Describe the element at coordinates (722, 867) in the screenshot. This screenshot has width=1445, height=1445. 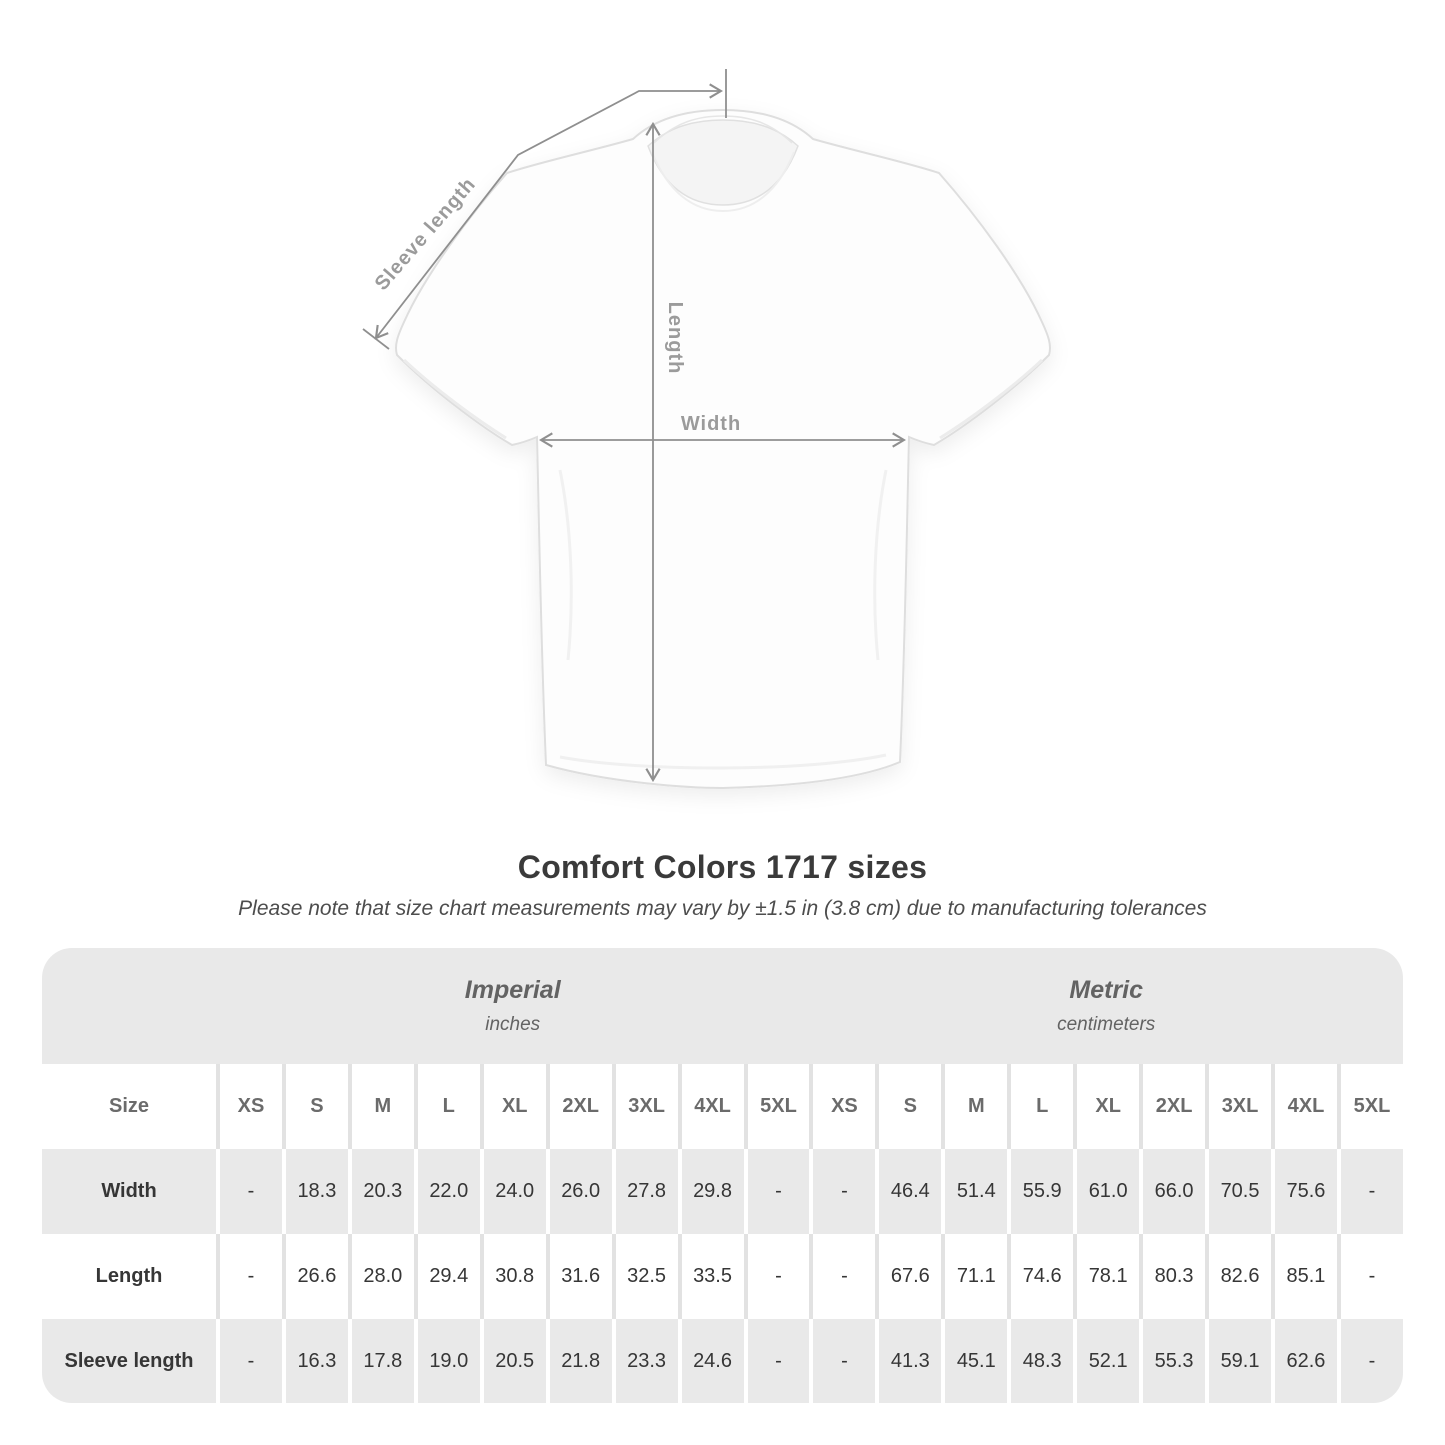
I see `page-title: Comfort Colors 1717 sizes` at that location.